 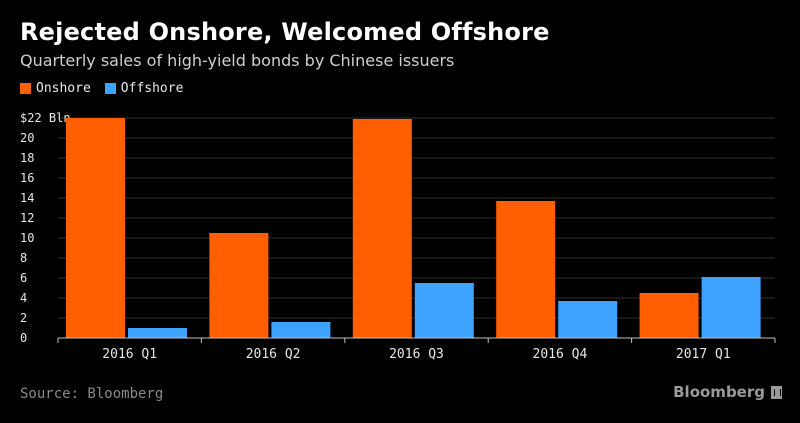 I want to click on source-note: Source: Bloomberg, so click(x=92, y=394).